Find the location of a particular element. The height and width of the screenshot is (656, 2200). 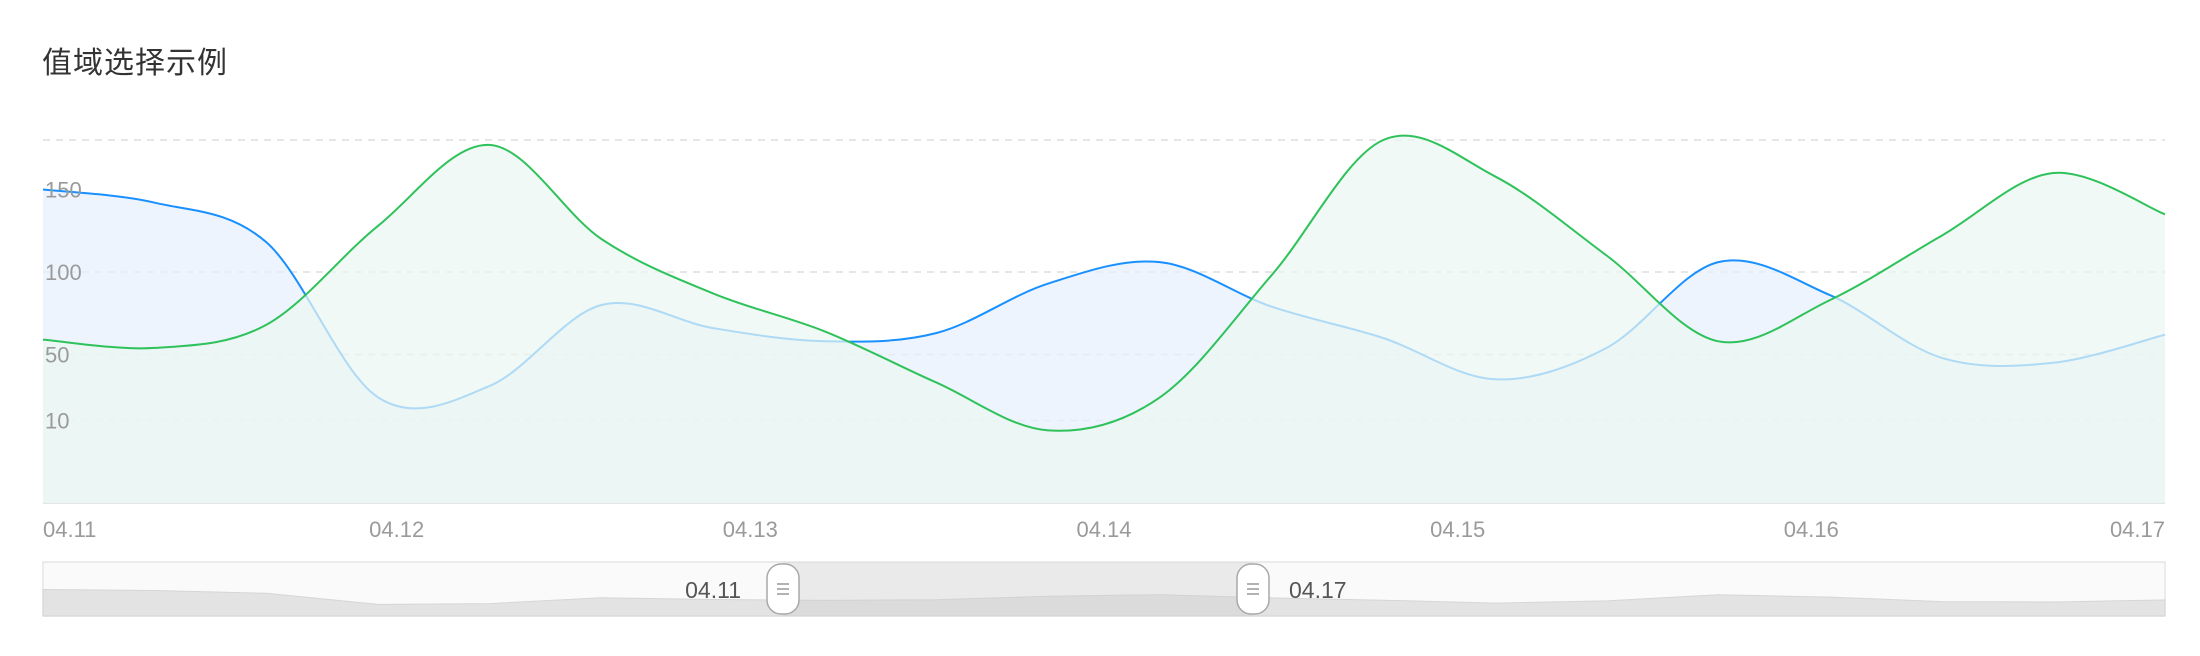

y-axis: 10 50 100 150 is located at coordinates (63, 306).